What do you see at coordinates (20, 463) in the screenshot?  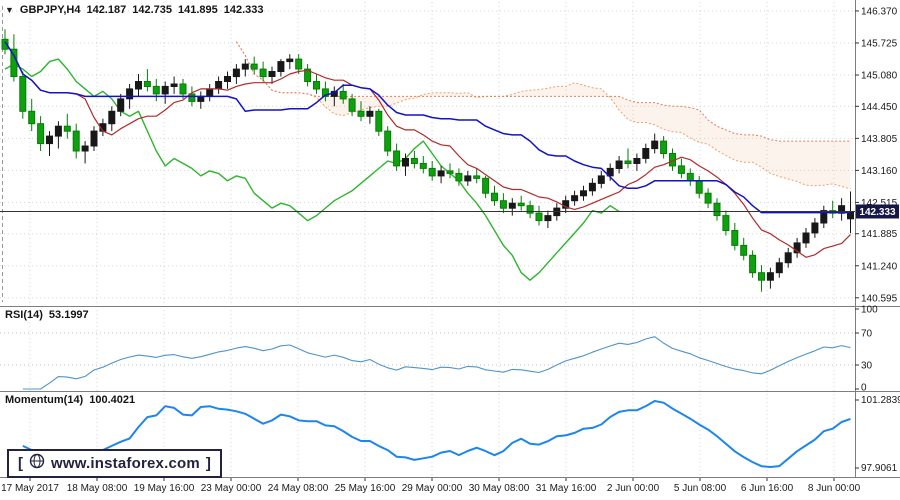 I see `watermark-bracket-left: [` at bounding box center [20, 463].